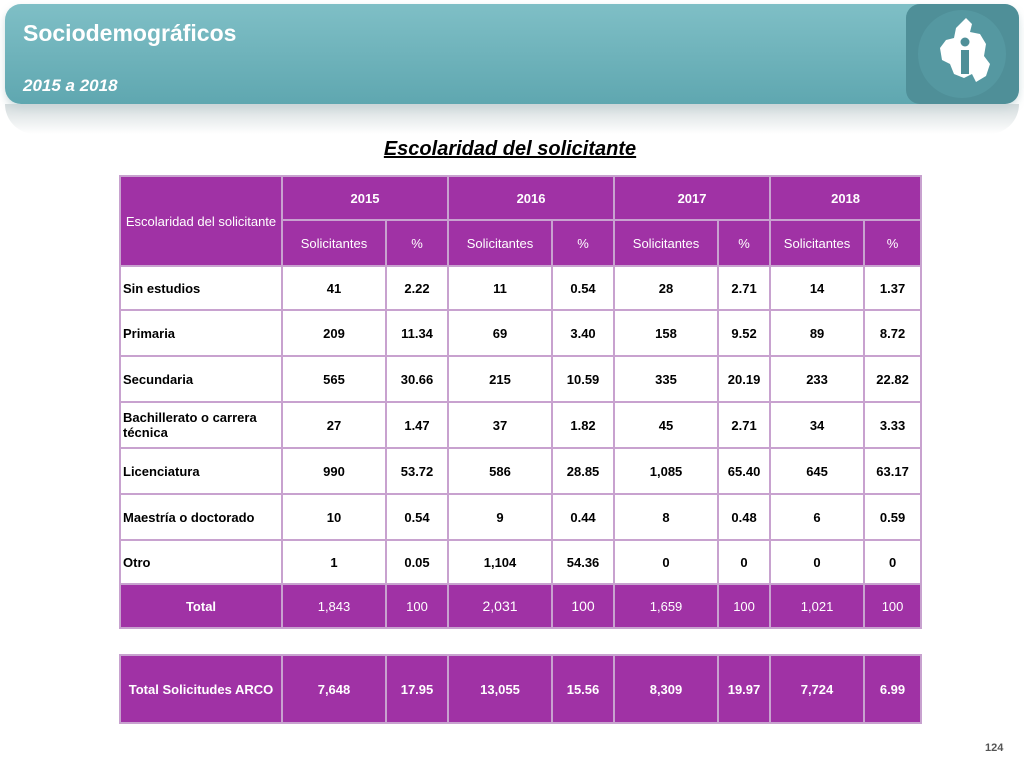  Describe the element at coordinates (201, 221) in the screenshot. I see `corner-header: Escolaridad del solicitante` at that location.